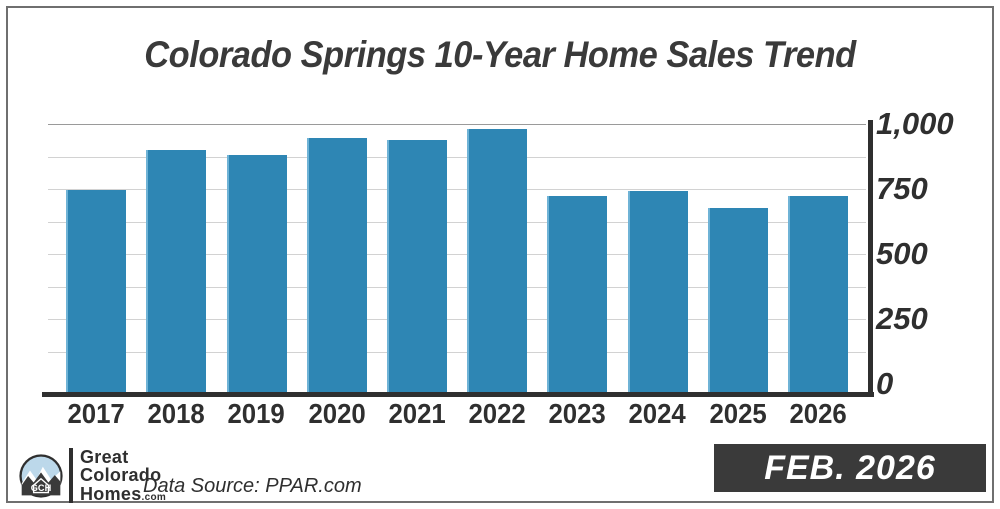 The width and height of the screenshot is (1000, 509). I want to click on bar-2017, so click(96, 291).